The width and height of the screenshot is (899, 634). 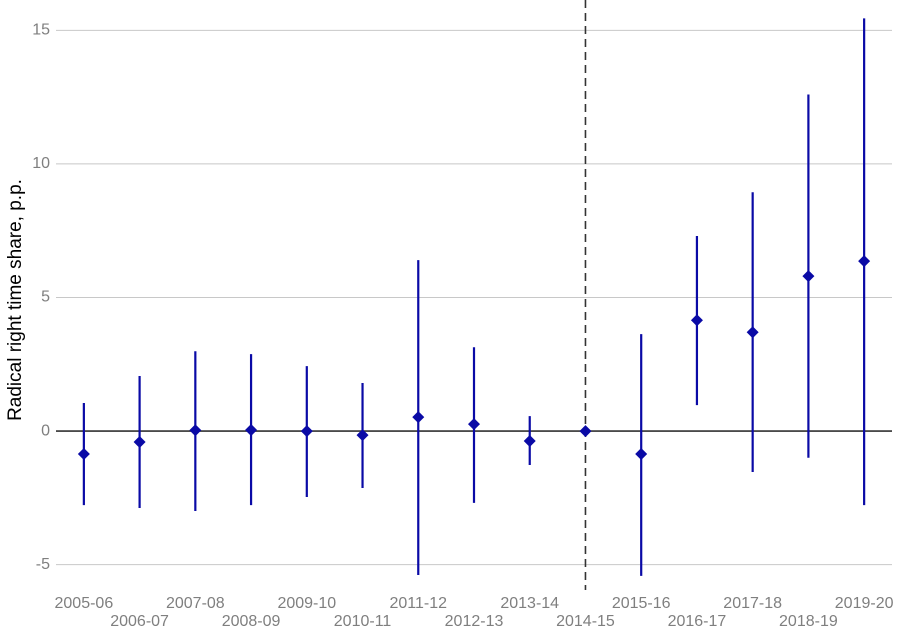 What do you see at coordinates (474, 621) in the screenshot?
I see `x-tick-label: 2012-13` at bounding box center [474, 621].